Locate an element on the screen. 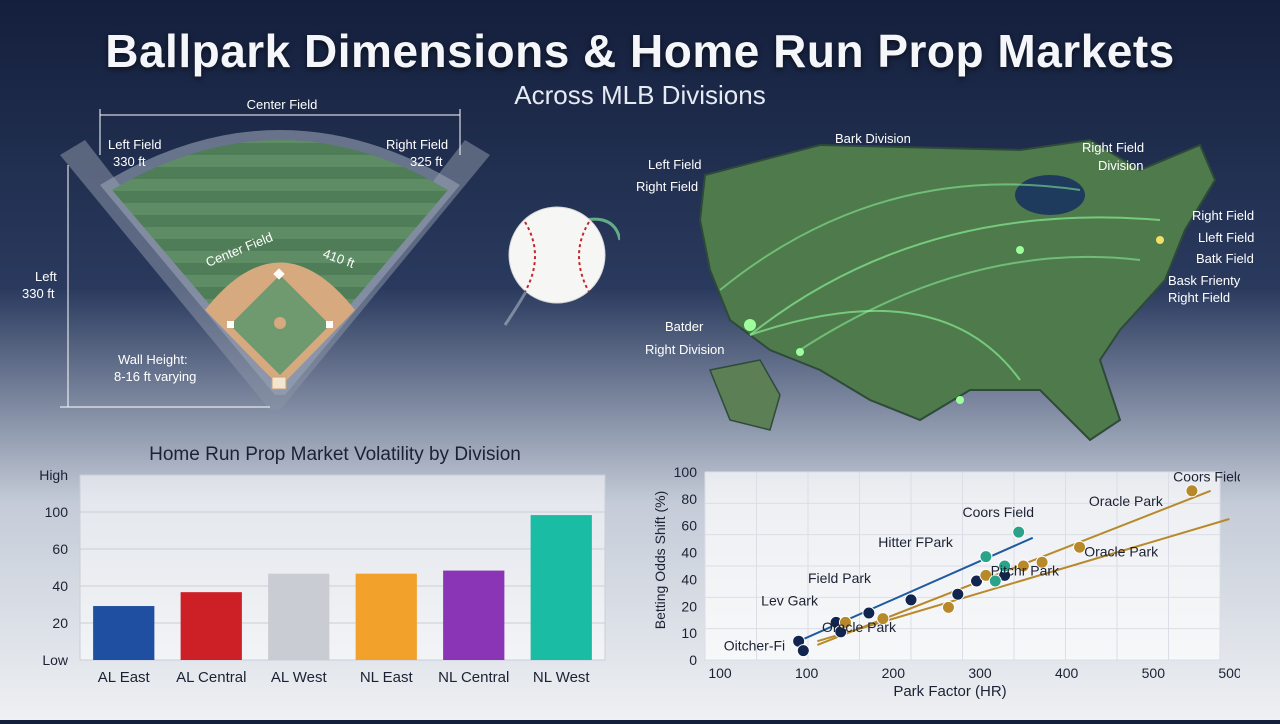 The image size is (1280, 724). baseball-svg is located at coordinates (562, 266).